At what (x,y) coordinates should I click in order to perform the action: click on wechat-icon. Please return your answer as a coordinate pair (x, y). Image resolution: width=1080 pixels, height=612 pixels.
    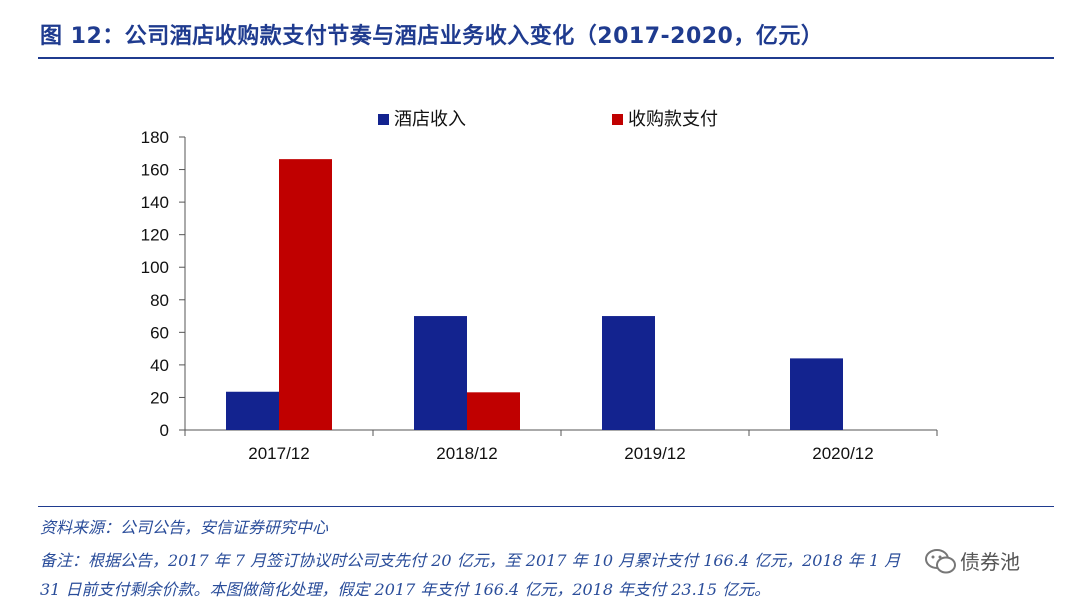
    Looking at the image, I should click on (940, 561).